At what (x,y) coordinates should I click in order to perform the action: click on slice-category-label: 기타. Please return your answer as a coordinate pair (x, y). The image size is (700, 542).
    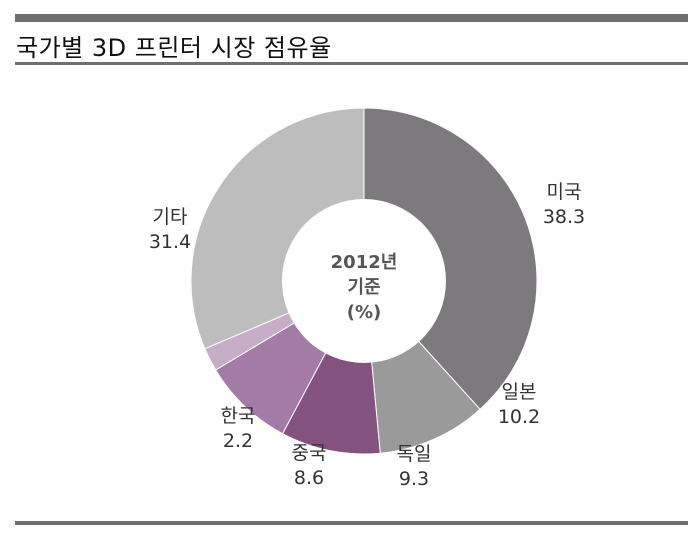
    Looking at the image, I should click on (170, 217).